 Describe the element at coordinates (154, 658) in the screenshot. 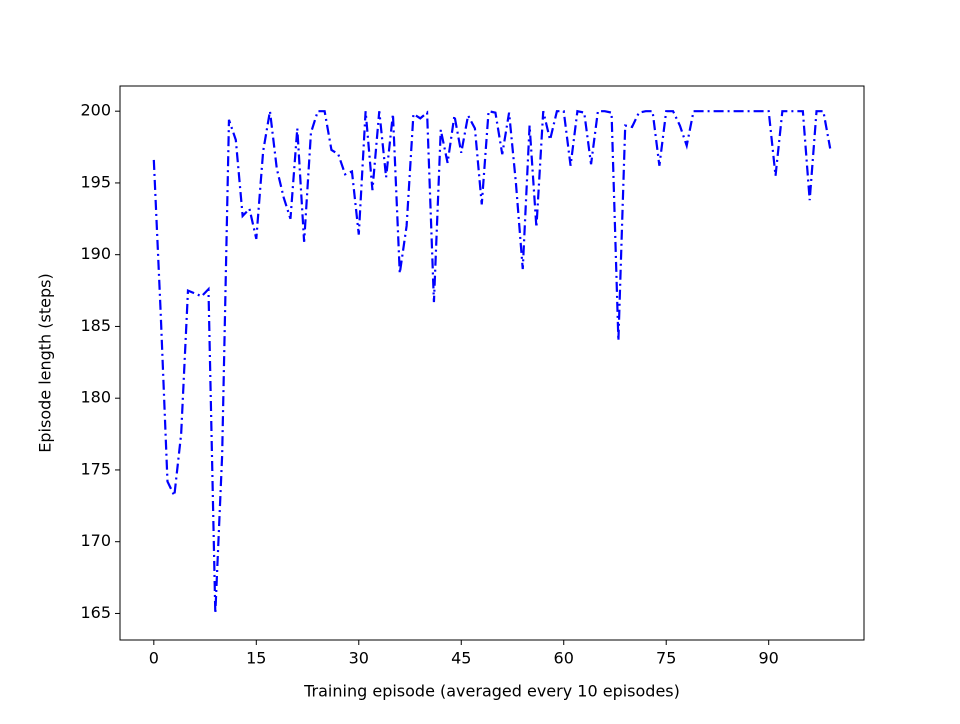

I see `x-tick-label: 0` at that location.